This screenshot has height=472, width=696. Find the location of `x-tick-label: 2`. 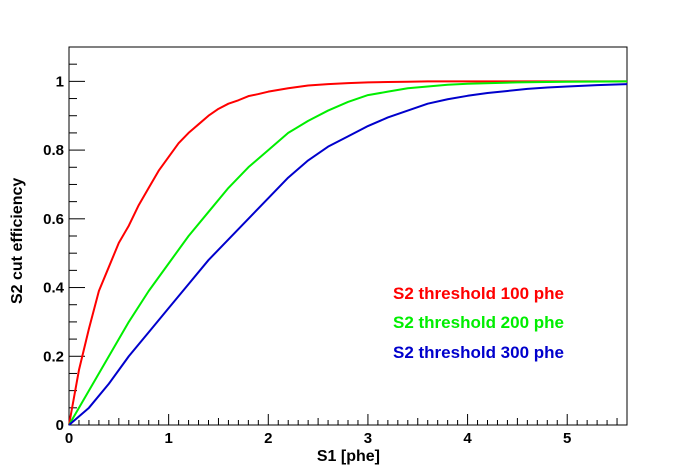

x-tick-label: 2 is located at coordinates (268, 438).